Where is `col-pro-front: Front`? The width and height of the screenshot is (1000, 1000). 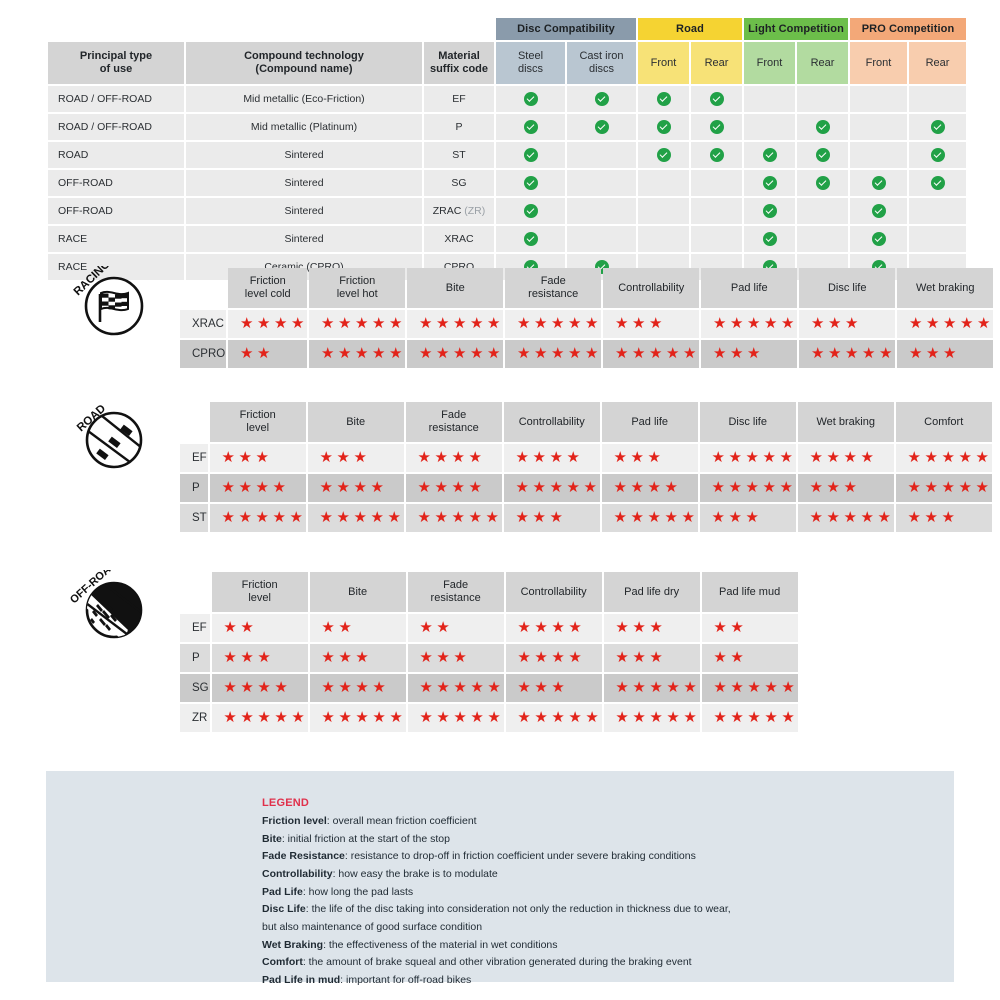 col-pro-front: Front is located at coordinates (878, 63).